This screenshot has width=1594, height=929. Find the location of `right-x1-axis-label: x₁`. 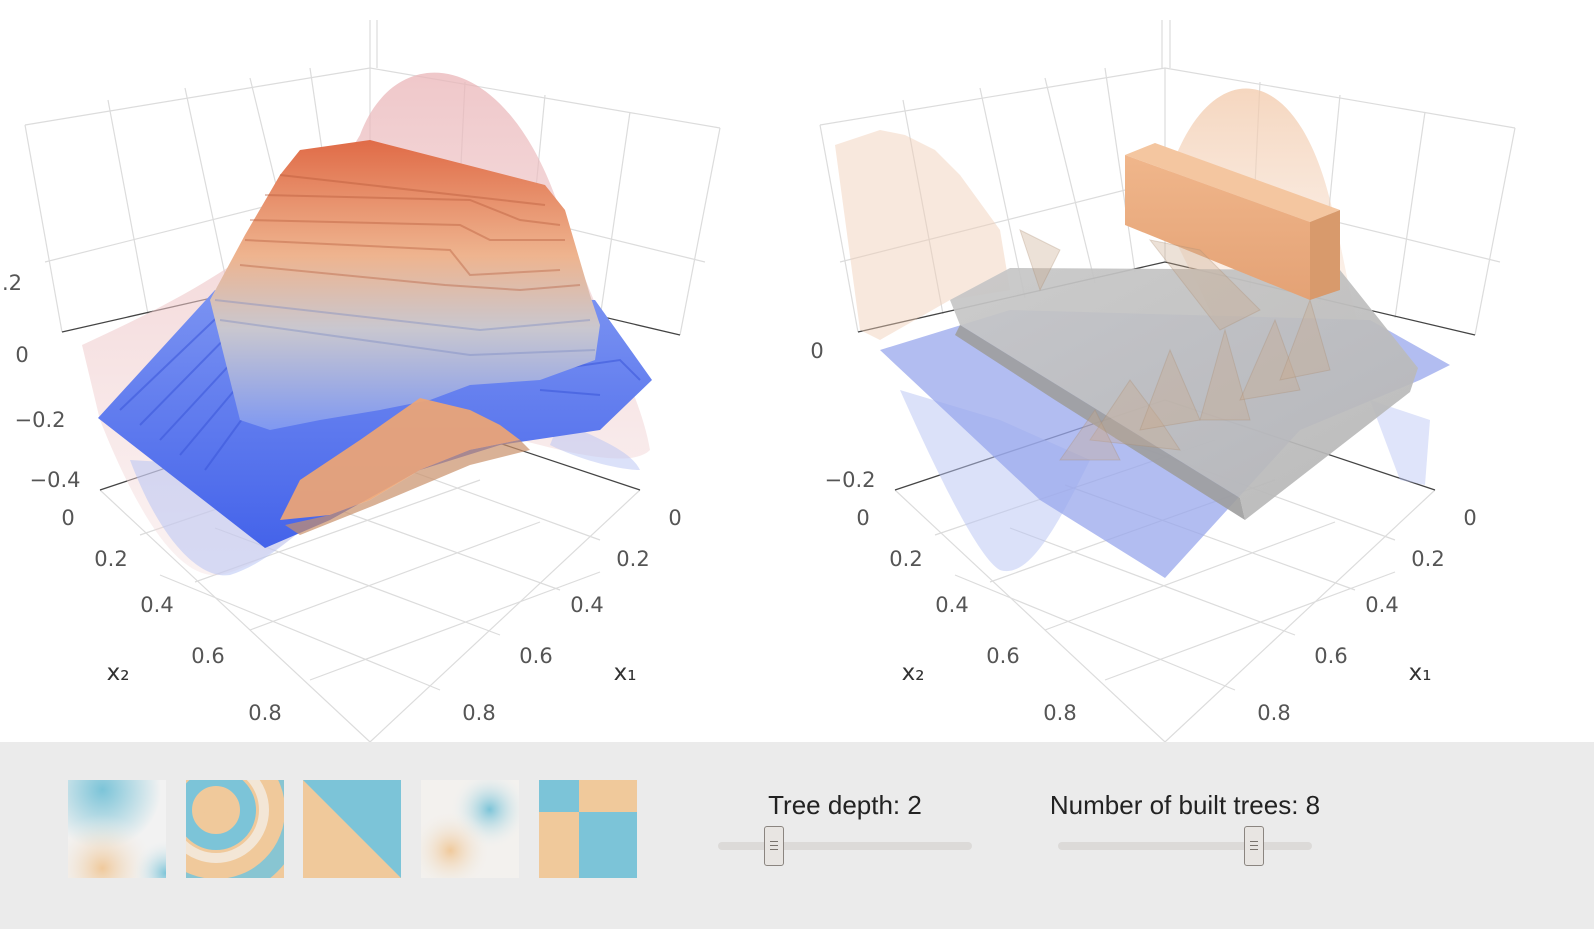

right-x1-axis-label: x₁ is located at coordinates (1420, 673).